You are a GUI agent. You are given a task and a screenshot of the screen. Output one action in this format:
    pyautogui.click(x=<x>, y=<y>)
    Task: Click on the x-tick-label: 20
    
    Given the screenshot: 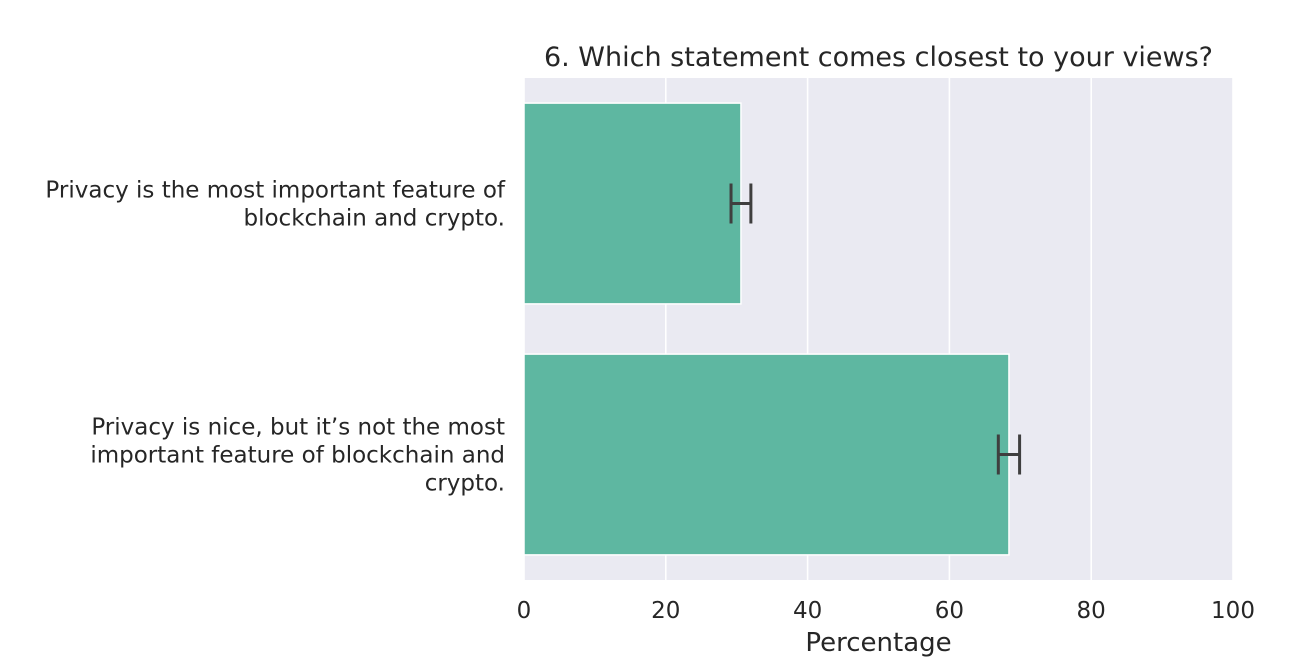 What is the action you would take?
    pyautogui.click(x=665, y=611)
    